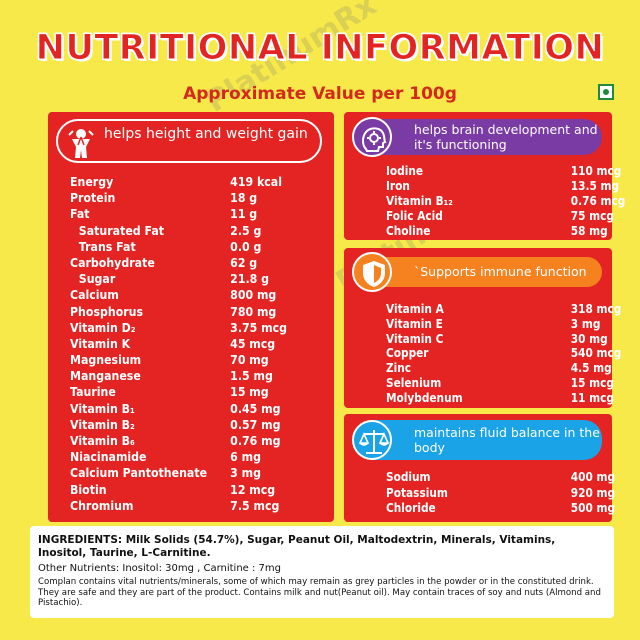  I want to click on nutrient-row: Vitamin C 30 mg, so click(497, 339).